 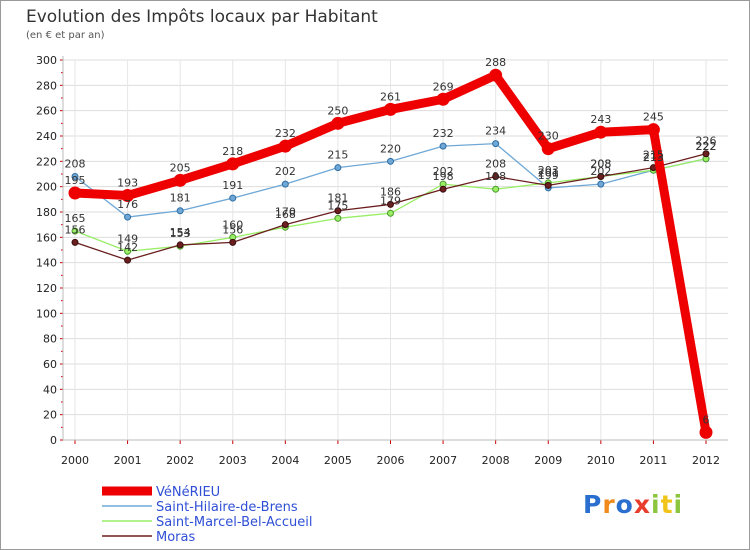 I want to click on data-label: 160, so click(x=232, y=224).